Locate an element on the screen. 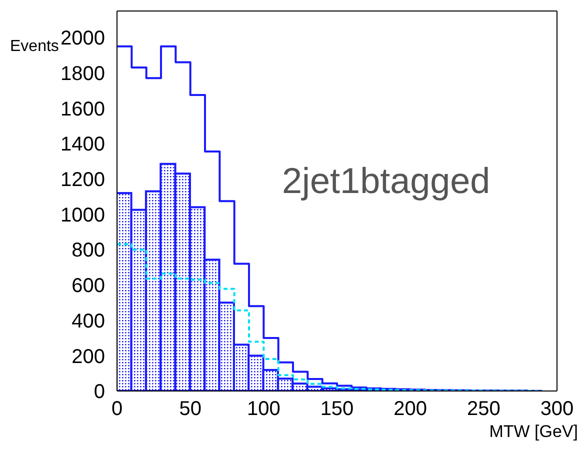 The image size is (578, 455). x-tick-label: 250 is located at coordinates (483, 409).